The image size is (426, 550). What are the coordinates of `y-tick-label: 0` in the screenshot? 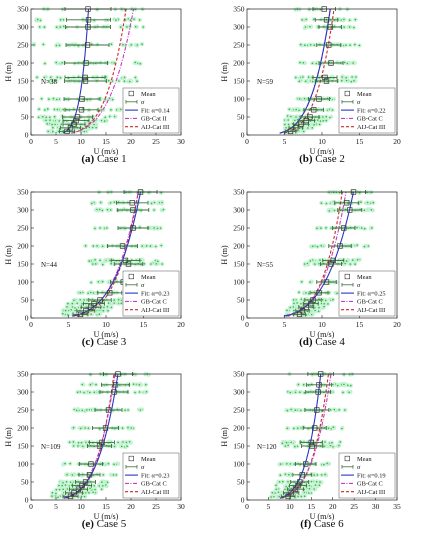 It's located at (27, 135).